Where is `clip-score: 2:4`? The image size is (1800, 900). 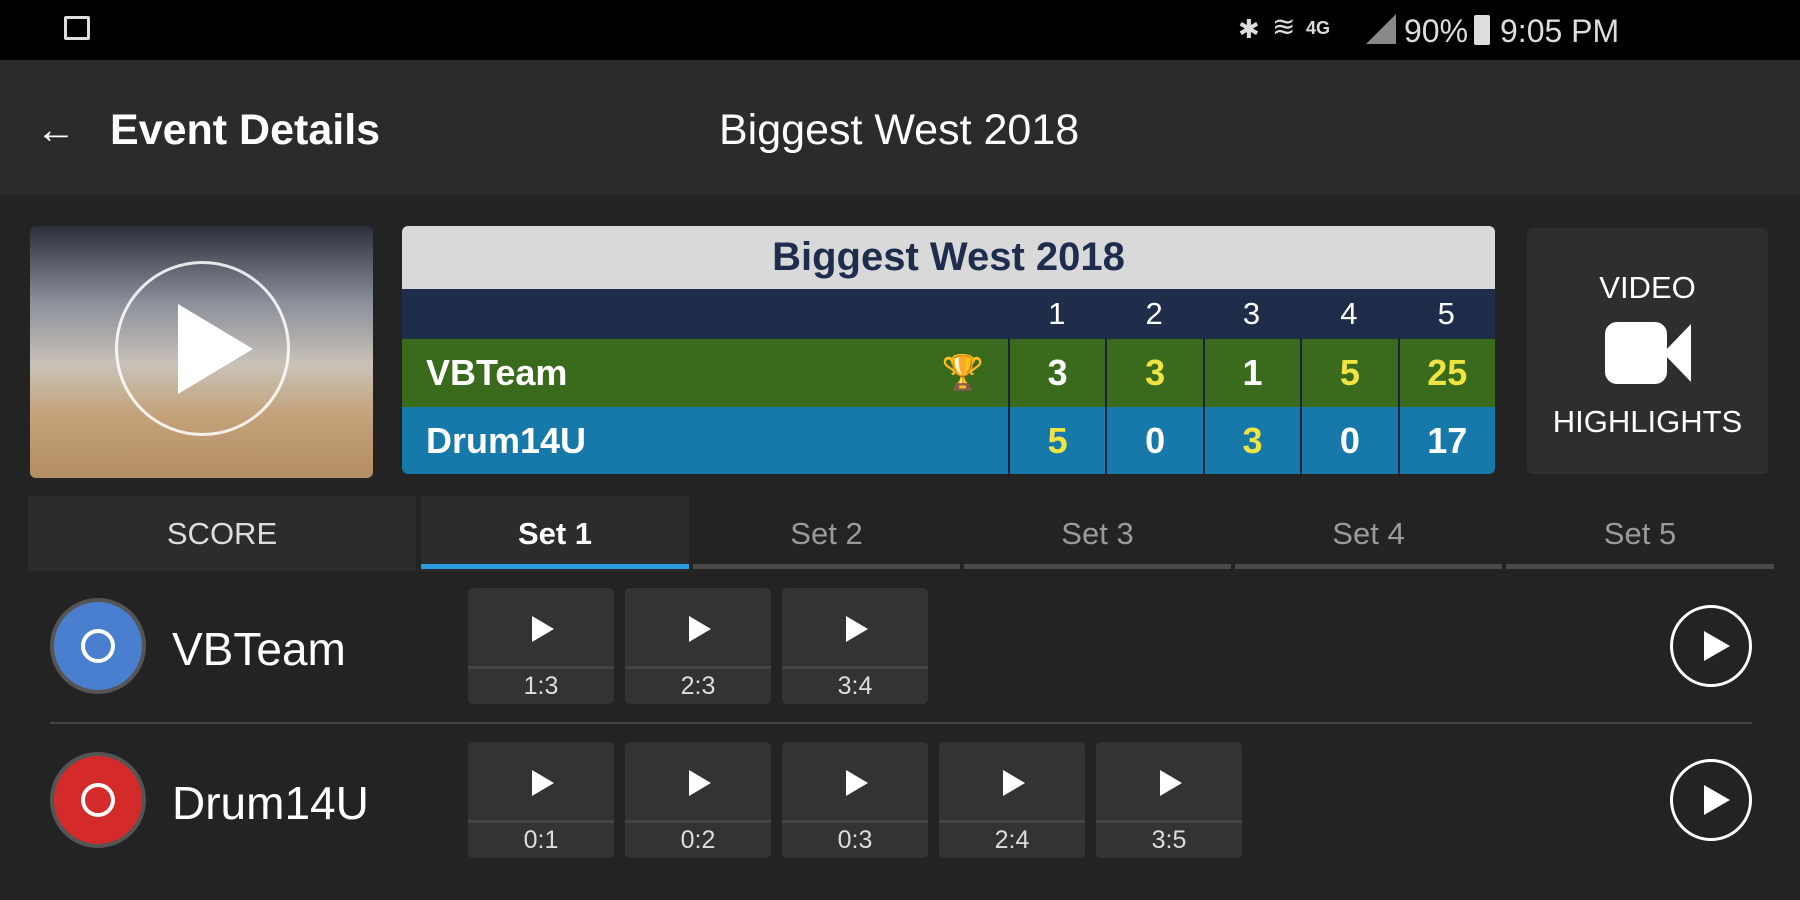 clip-score: 2:4 is located at coordinates (1012, 839).